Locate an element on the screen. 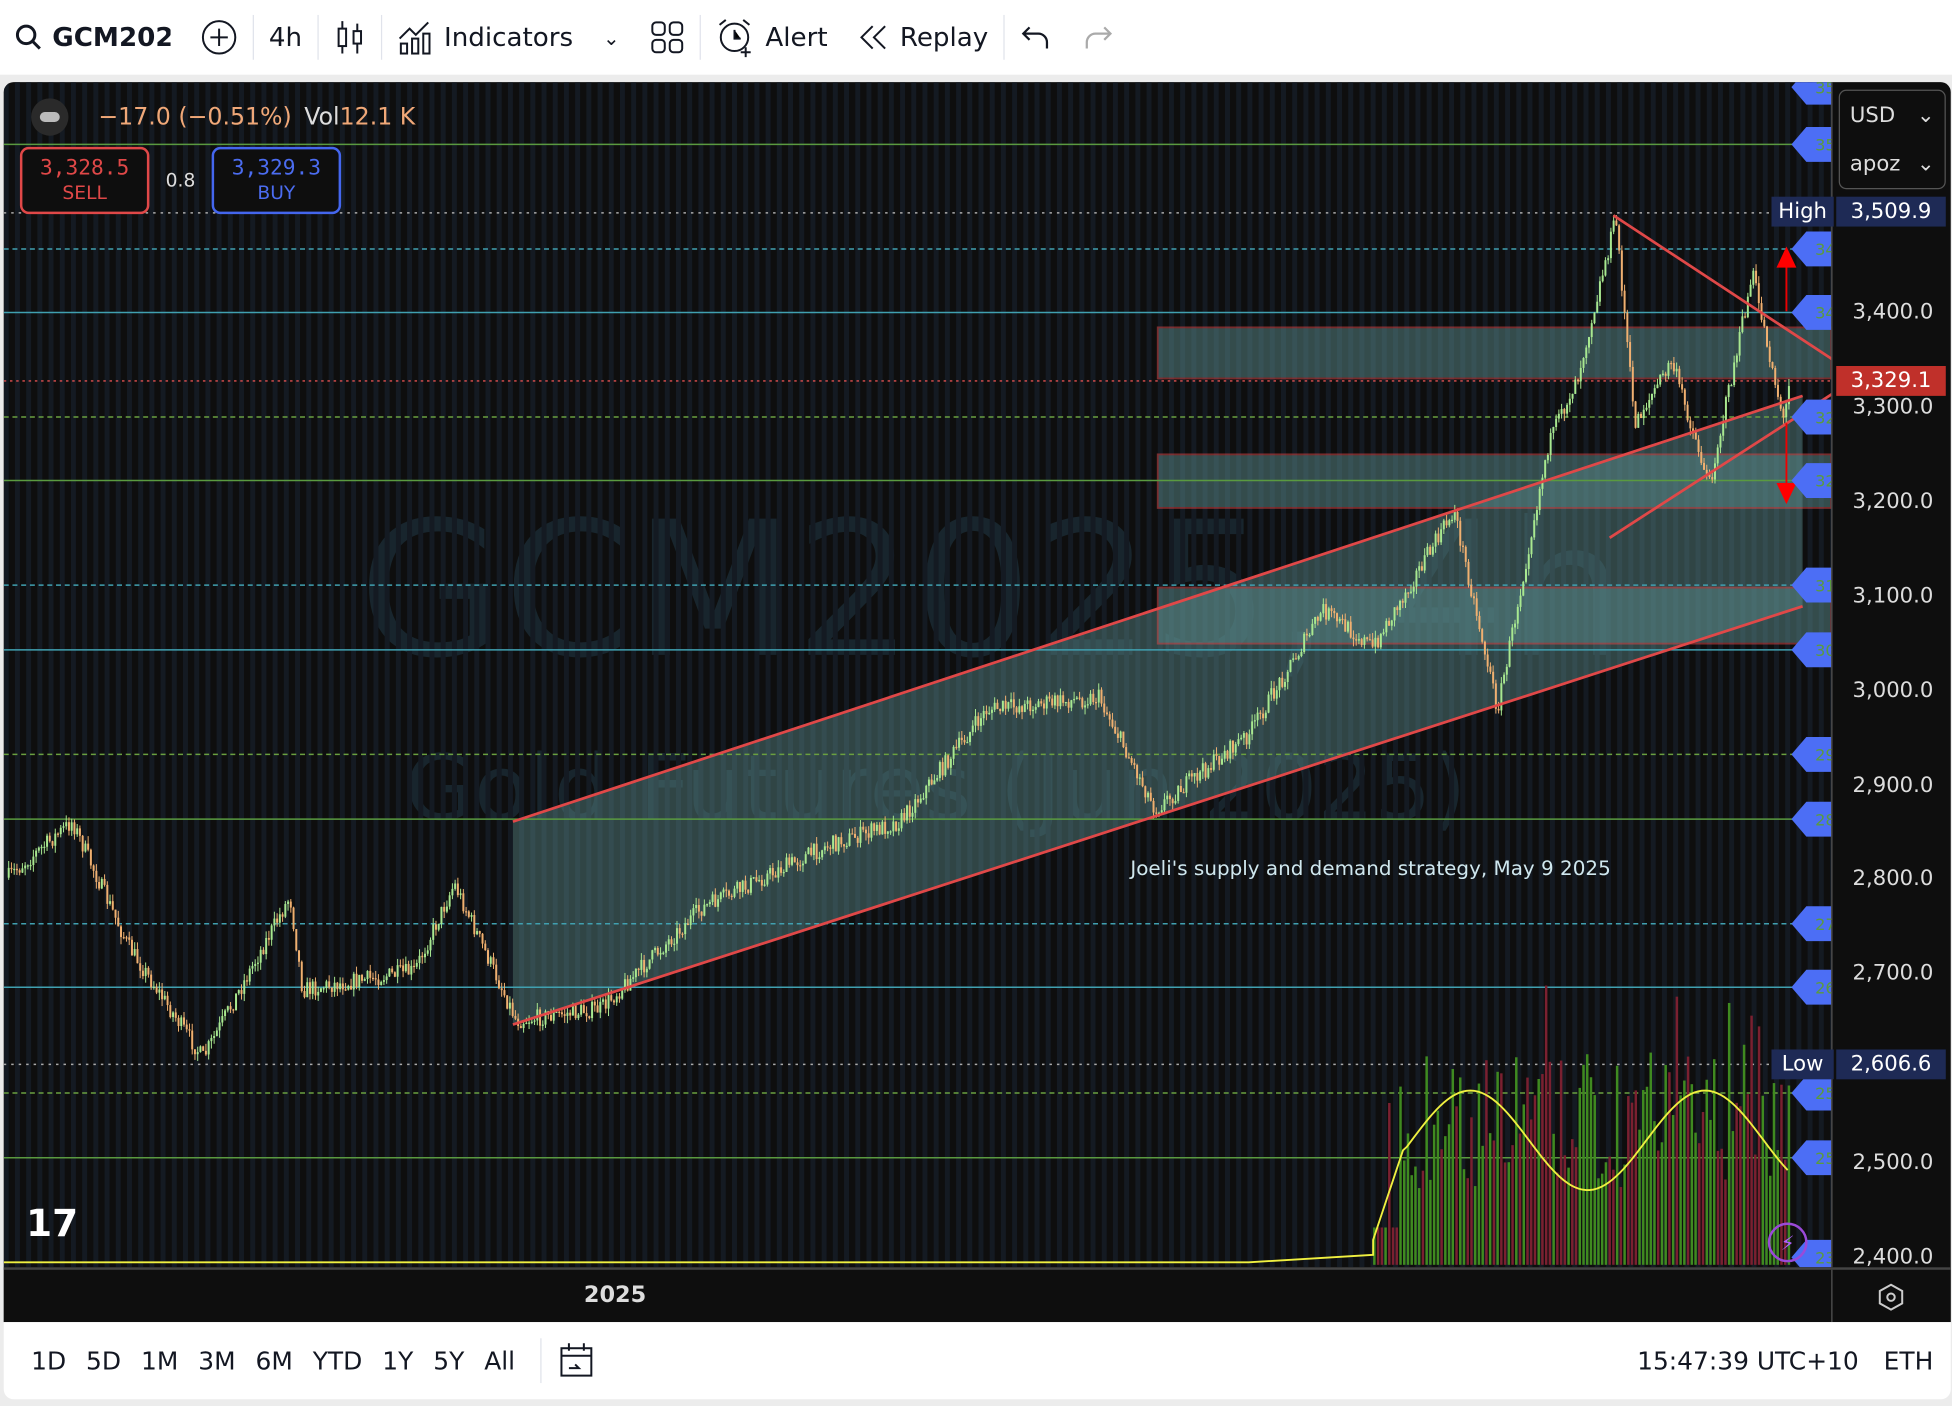 Image resolution: width=1952 pixels, height=1406 pixels. sell-button: 3,328.5 SELL is located at coordinates (84, 180).